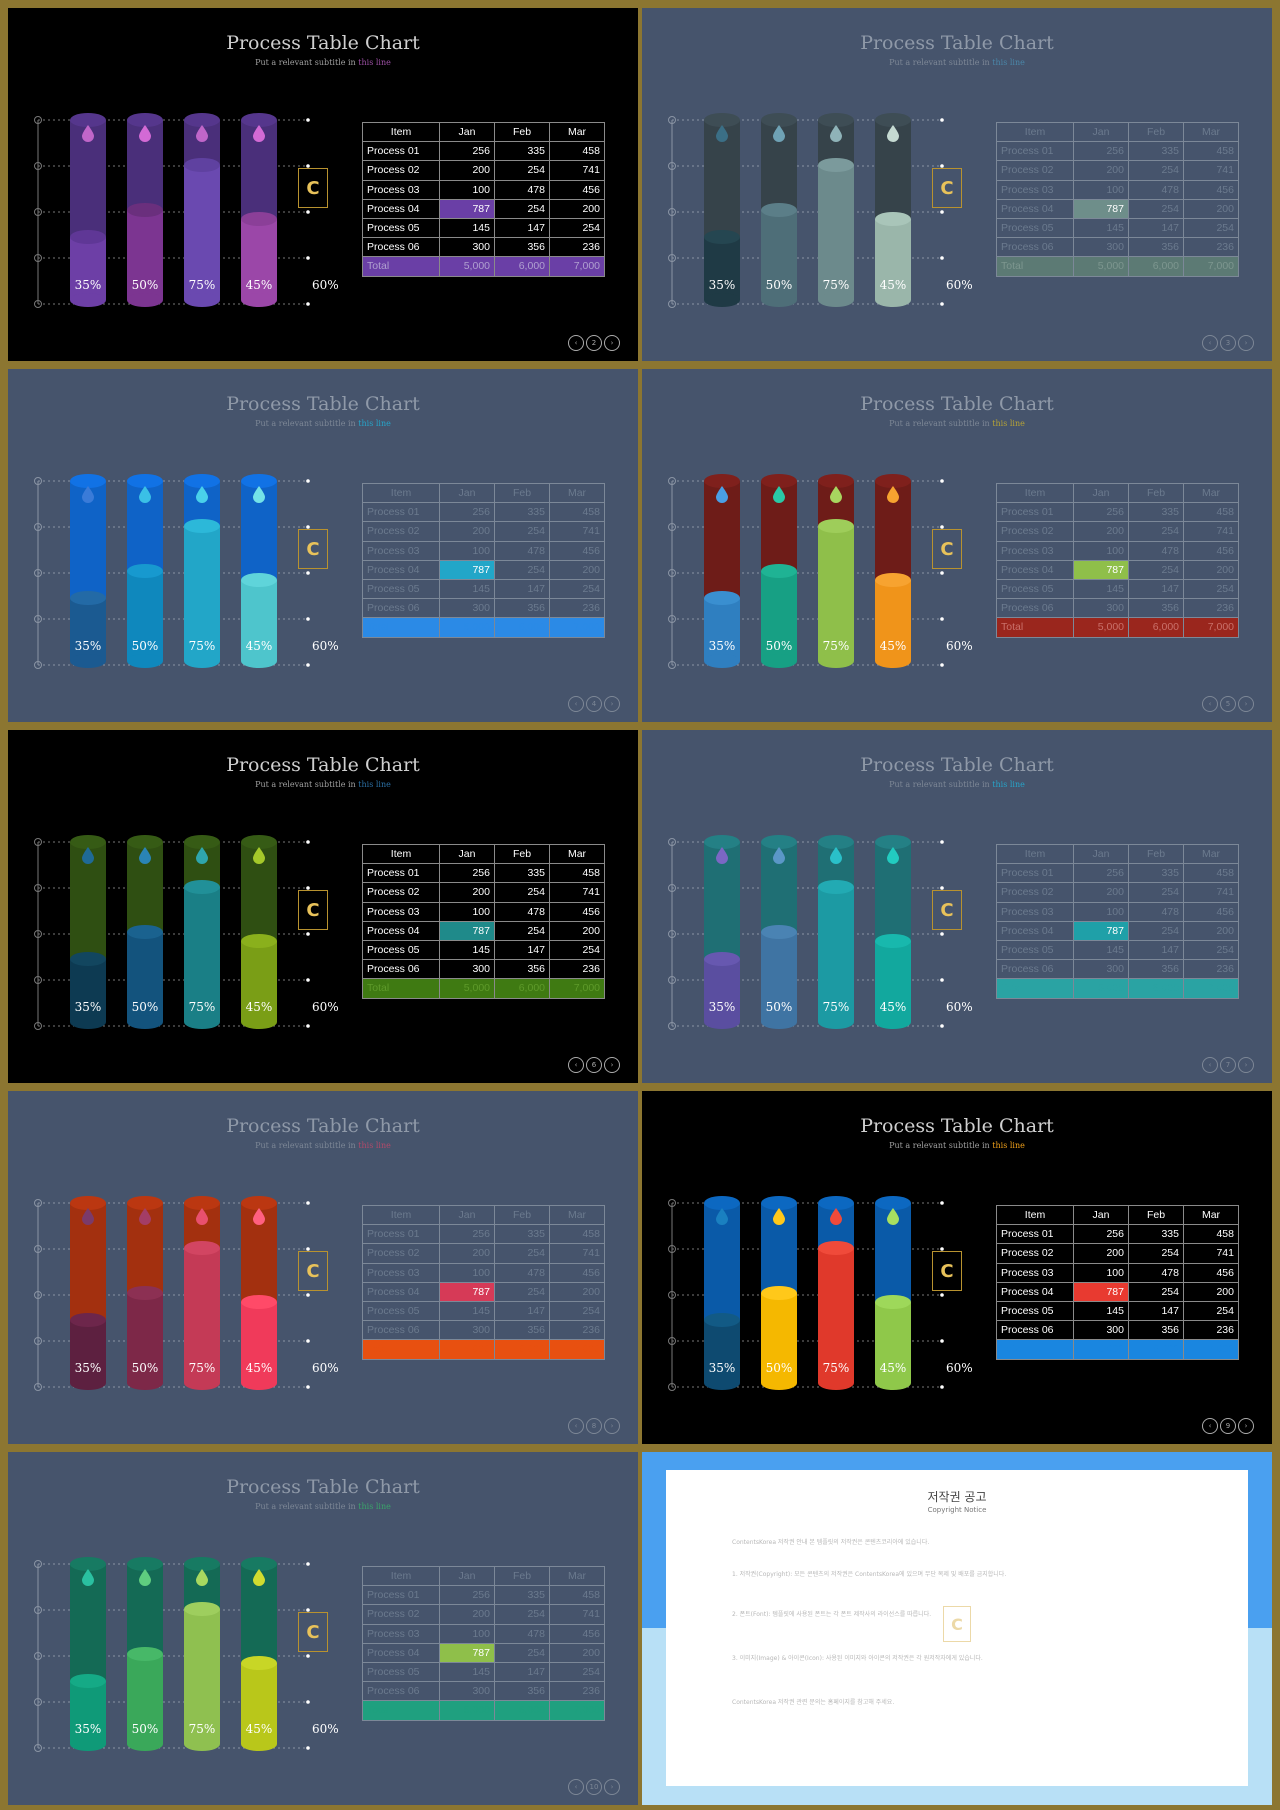 The height and width of the screenshot is (1810, 1280). I want to click on table-value-cell: 456, so click(577, 1633).